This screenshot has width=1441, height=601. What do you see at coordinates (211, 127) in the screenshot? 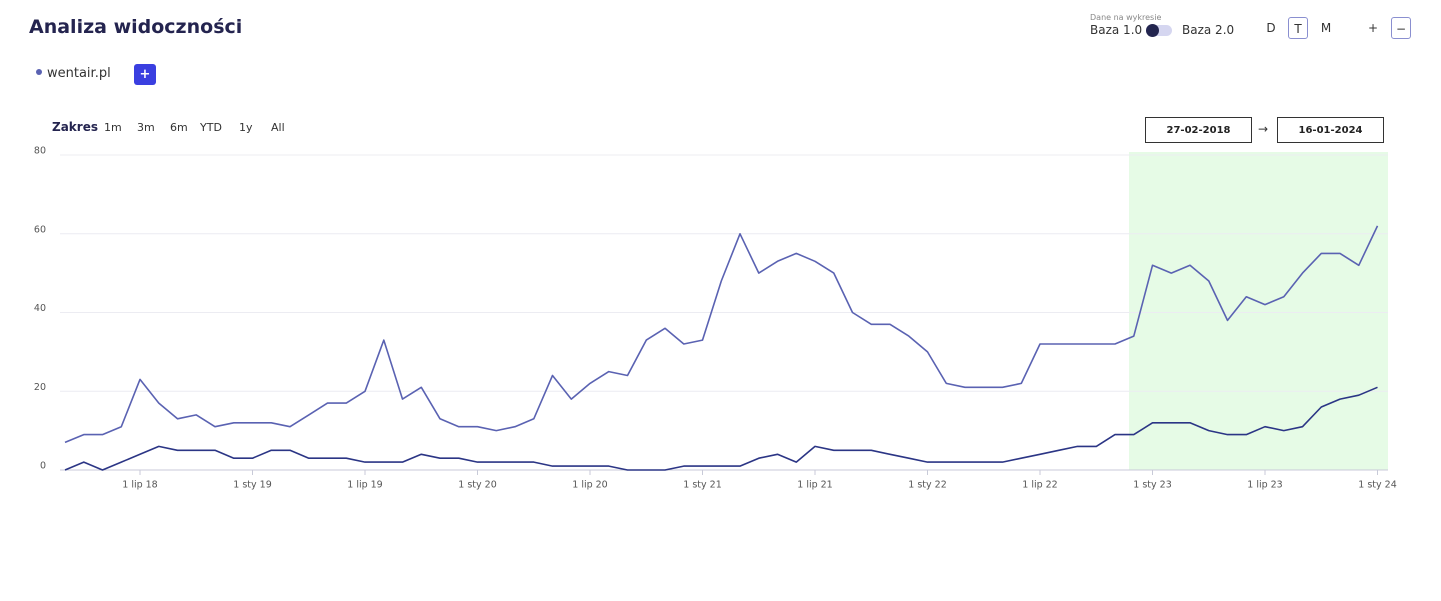
I see `range-option: YTD` at bounding box center [211, 127].